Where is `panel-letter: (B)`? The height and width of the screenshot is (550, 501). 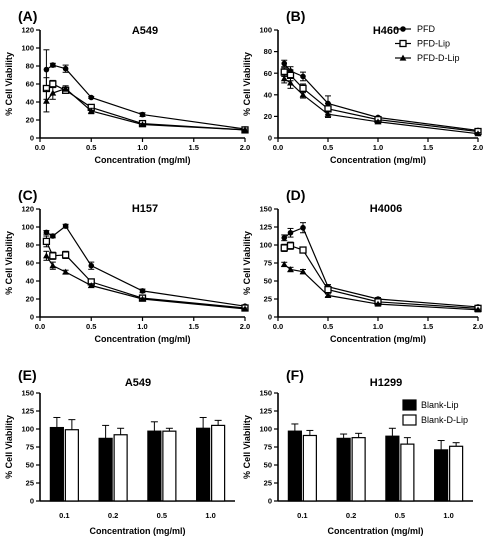 panel-letter: (B) is located at coordinates (295, 16).